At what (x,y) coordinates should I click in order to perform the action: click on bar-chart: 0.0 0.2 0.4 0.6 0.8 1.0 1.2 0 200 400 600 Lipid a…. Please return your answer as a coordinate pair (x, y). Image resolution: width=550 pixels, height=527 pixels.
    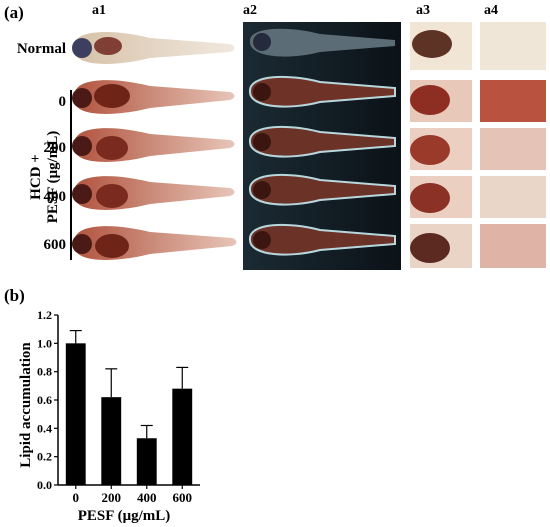
    Looking at the image, I should click on (109, 416).